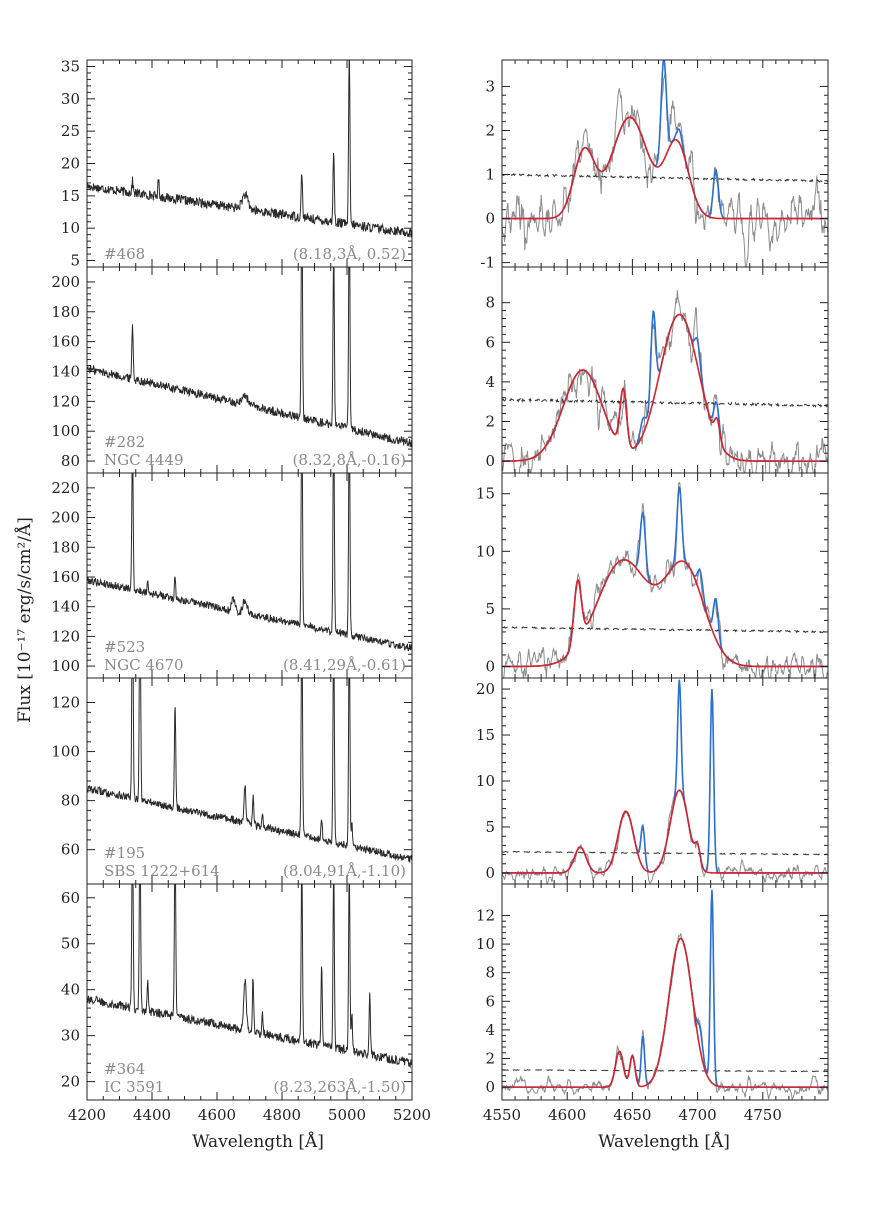 This screenshot has height=1221, width=872. I want to click on y-tick-label: 50, so click(70, 944).